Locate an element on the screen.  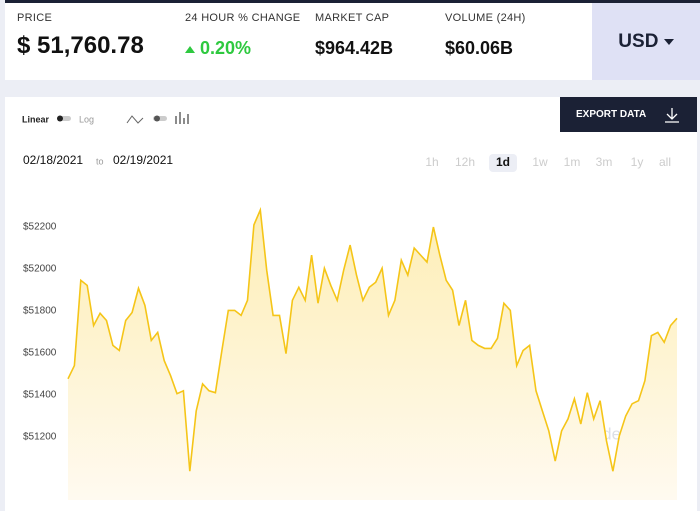
linear-toggle: Linear is located at coordinates (36, 119).